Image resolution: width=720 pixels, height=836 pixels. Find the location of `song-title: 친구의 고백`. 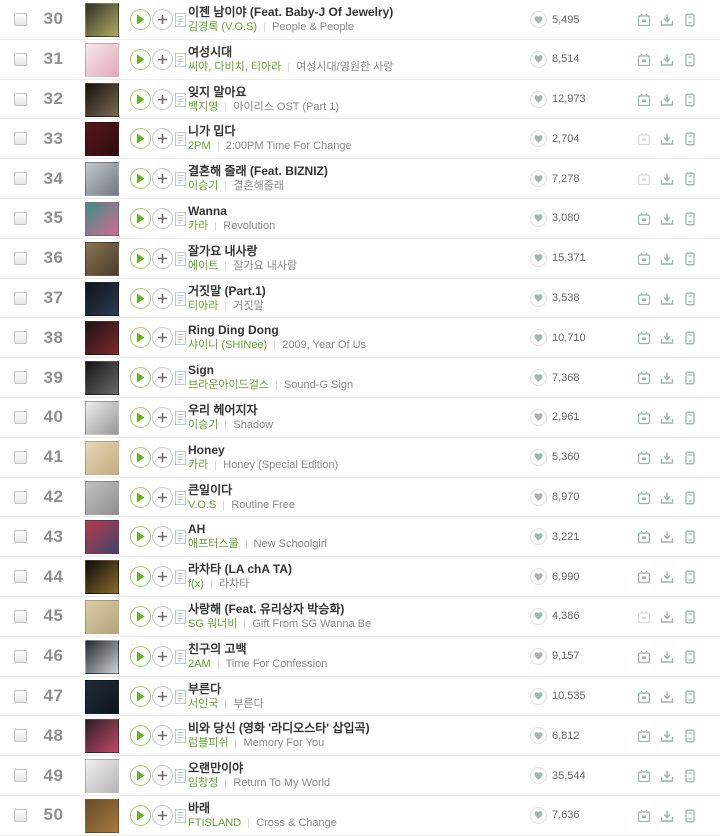

song-title: 친구의 고백 is located at coordinates (217, 648).